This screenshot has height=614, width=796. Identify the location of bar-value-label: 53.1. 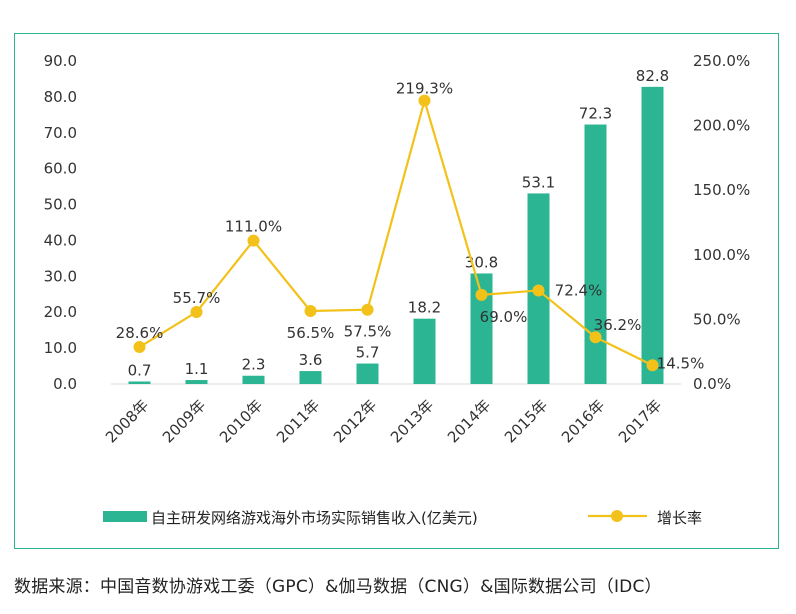
(538, 182).